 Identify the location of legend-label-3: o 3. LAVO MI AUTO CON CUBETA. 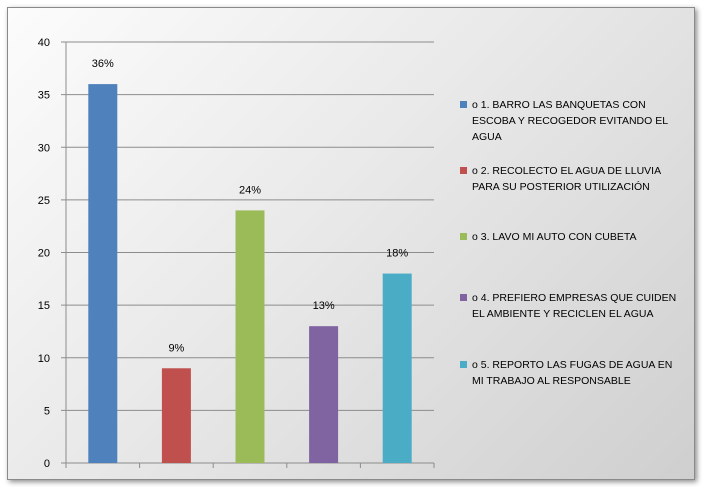
(554, 237).